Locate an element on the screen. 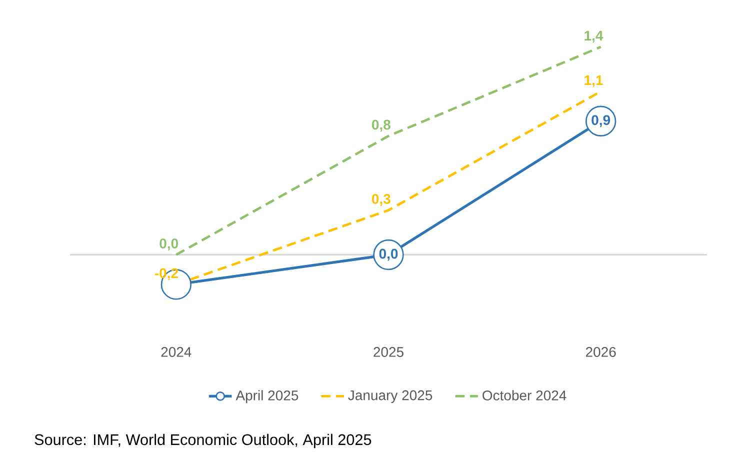 This screenshot has width=729, height=453. source-note: Source: IMF, World Economic Outlook, April 2025 is located at coordinates (203, 441).